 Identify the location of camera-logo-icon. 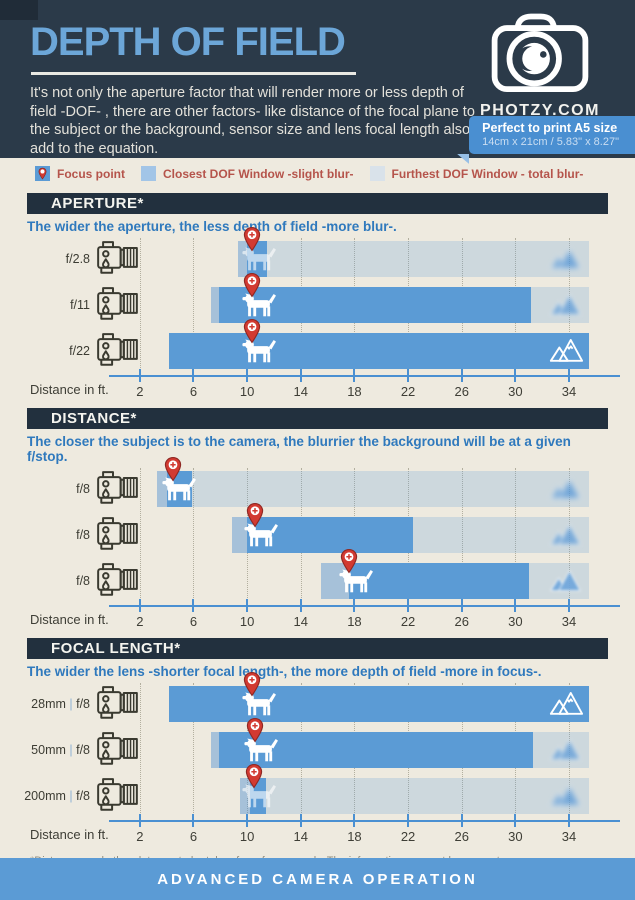
(540, 56).